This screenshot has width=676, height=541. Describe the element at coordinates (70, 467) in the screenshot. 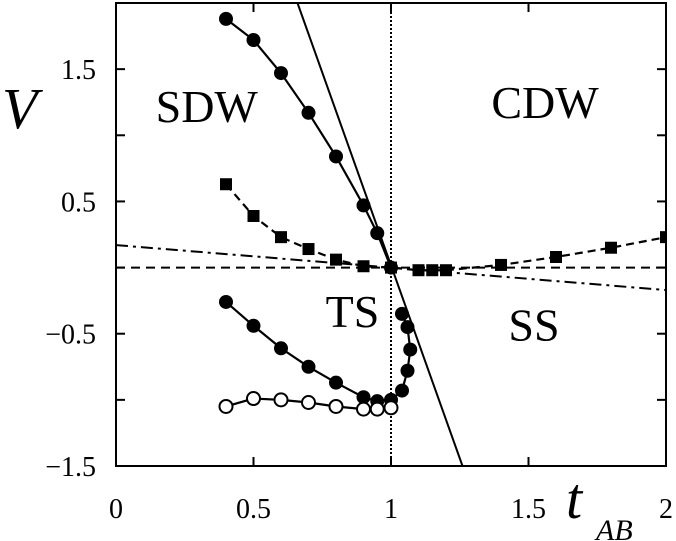

I see `y-tick-label: −1.5` at that location.